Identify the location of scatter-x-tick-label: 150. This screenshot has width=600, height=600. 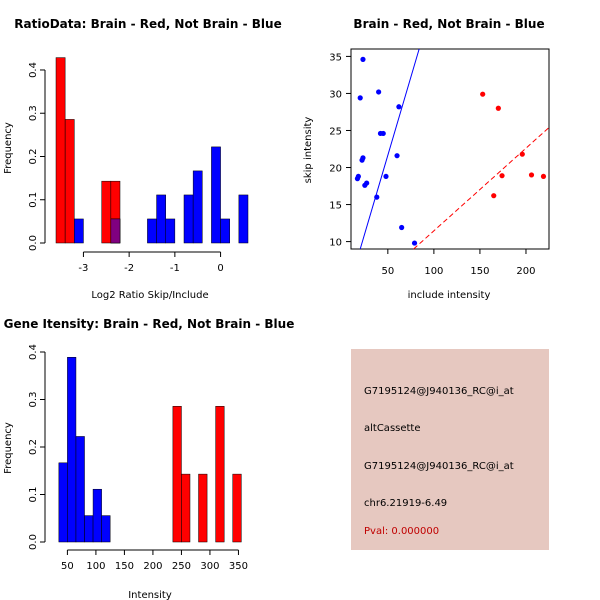
(479, 271).